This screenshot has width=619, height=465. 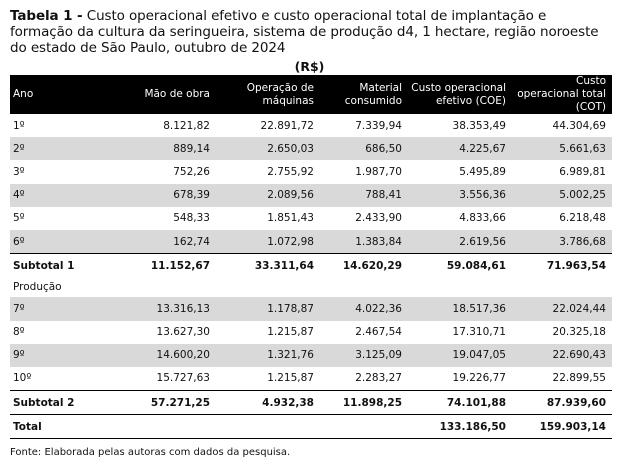 I want to click on row-label-cell: 6º, so click(x=61, y=241).